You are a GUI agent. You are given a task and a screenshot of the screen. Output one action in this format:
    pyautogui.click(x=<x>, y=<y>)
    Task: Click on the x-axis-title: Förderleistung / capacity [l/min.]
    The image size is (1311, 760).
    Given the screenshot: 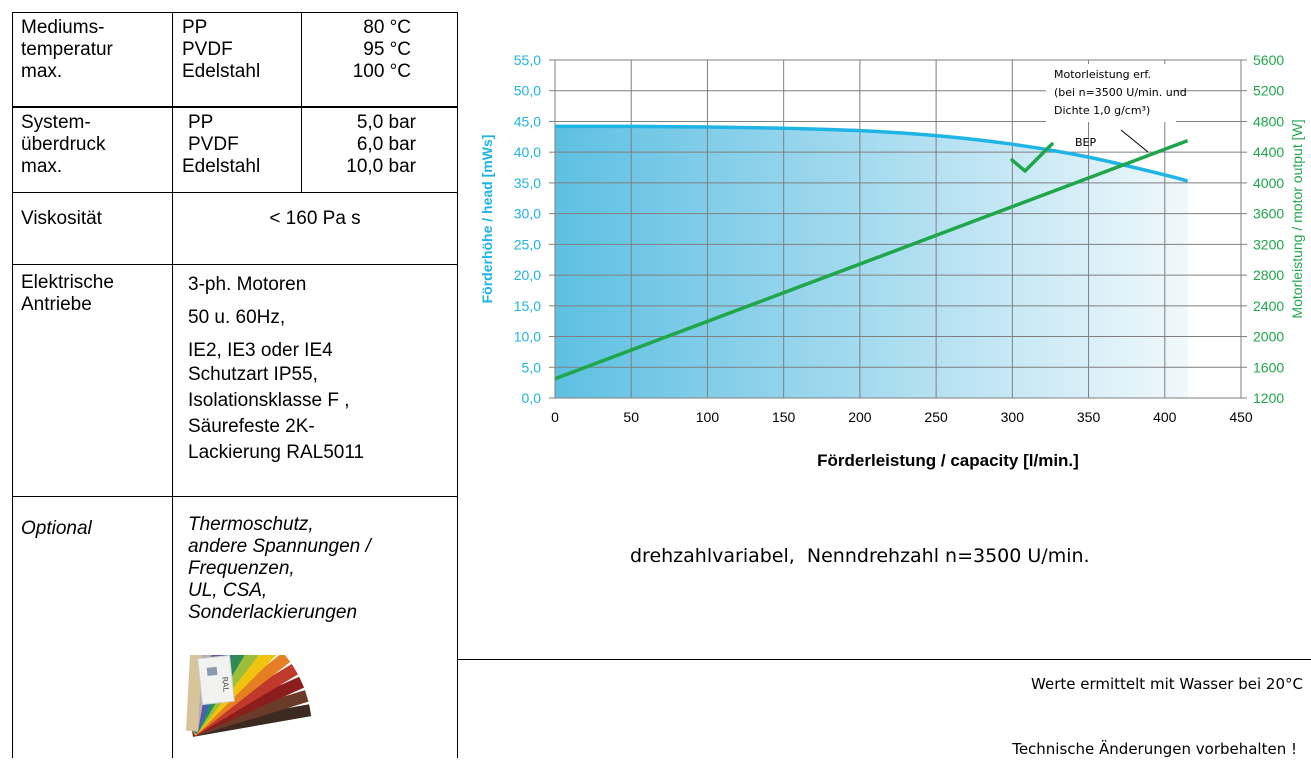 What is the action you would take?
    pyautogui.click(x=948, y=460)
    